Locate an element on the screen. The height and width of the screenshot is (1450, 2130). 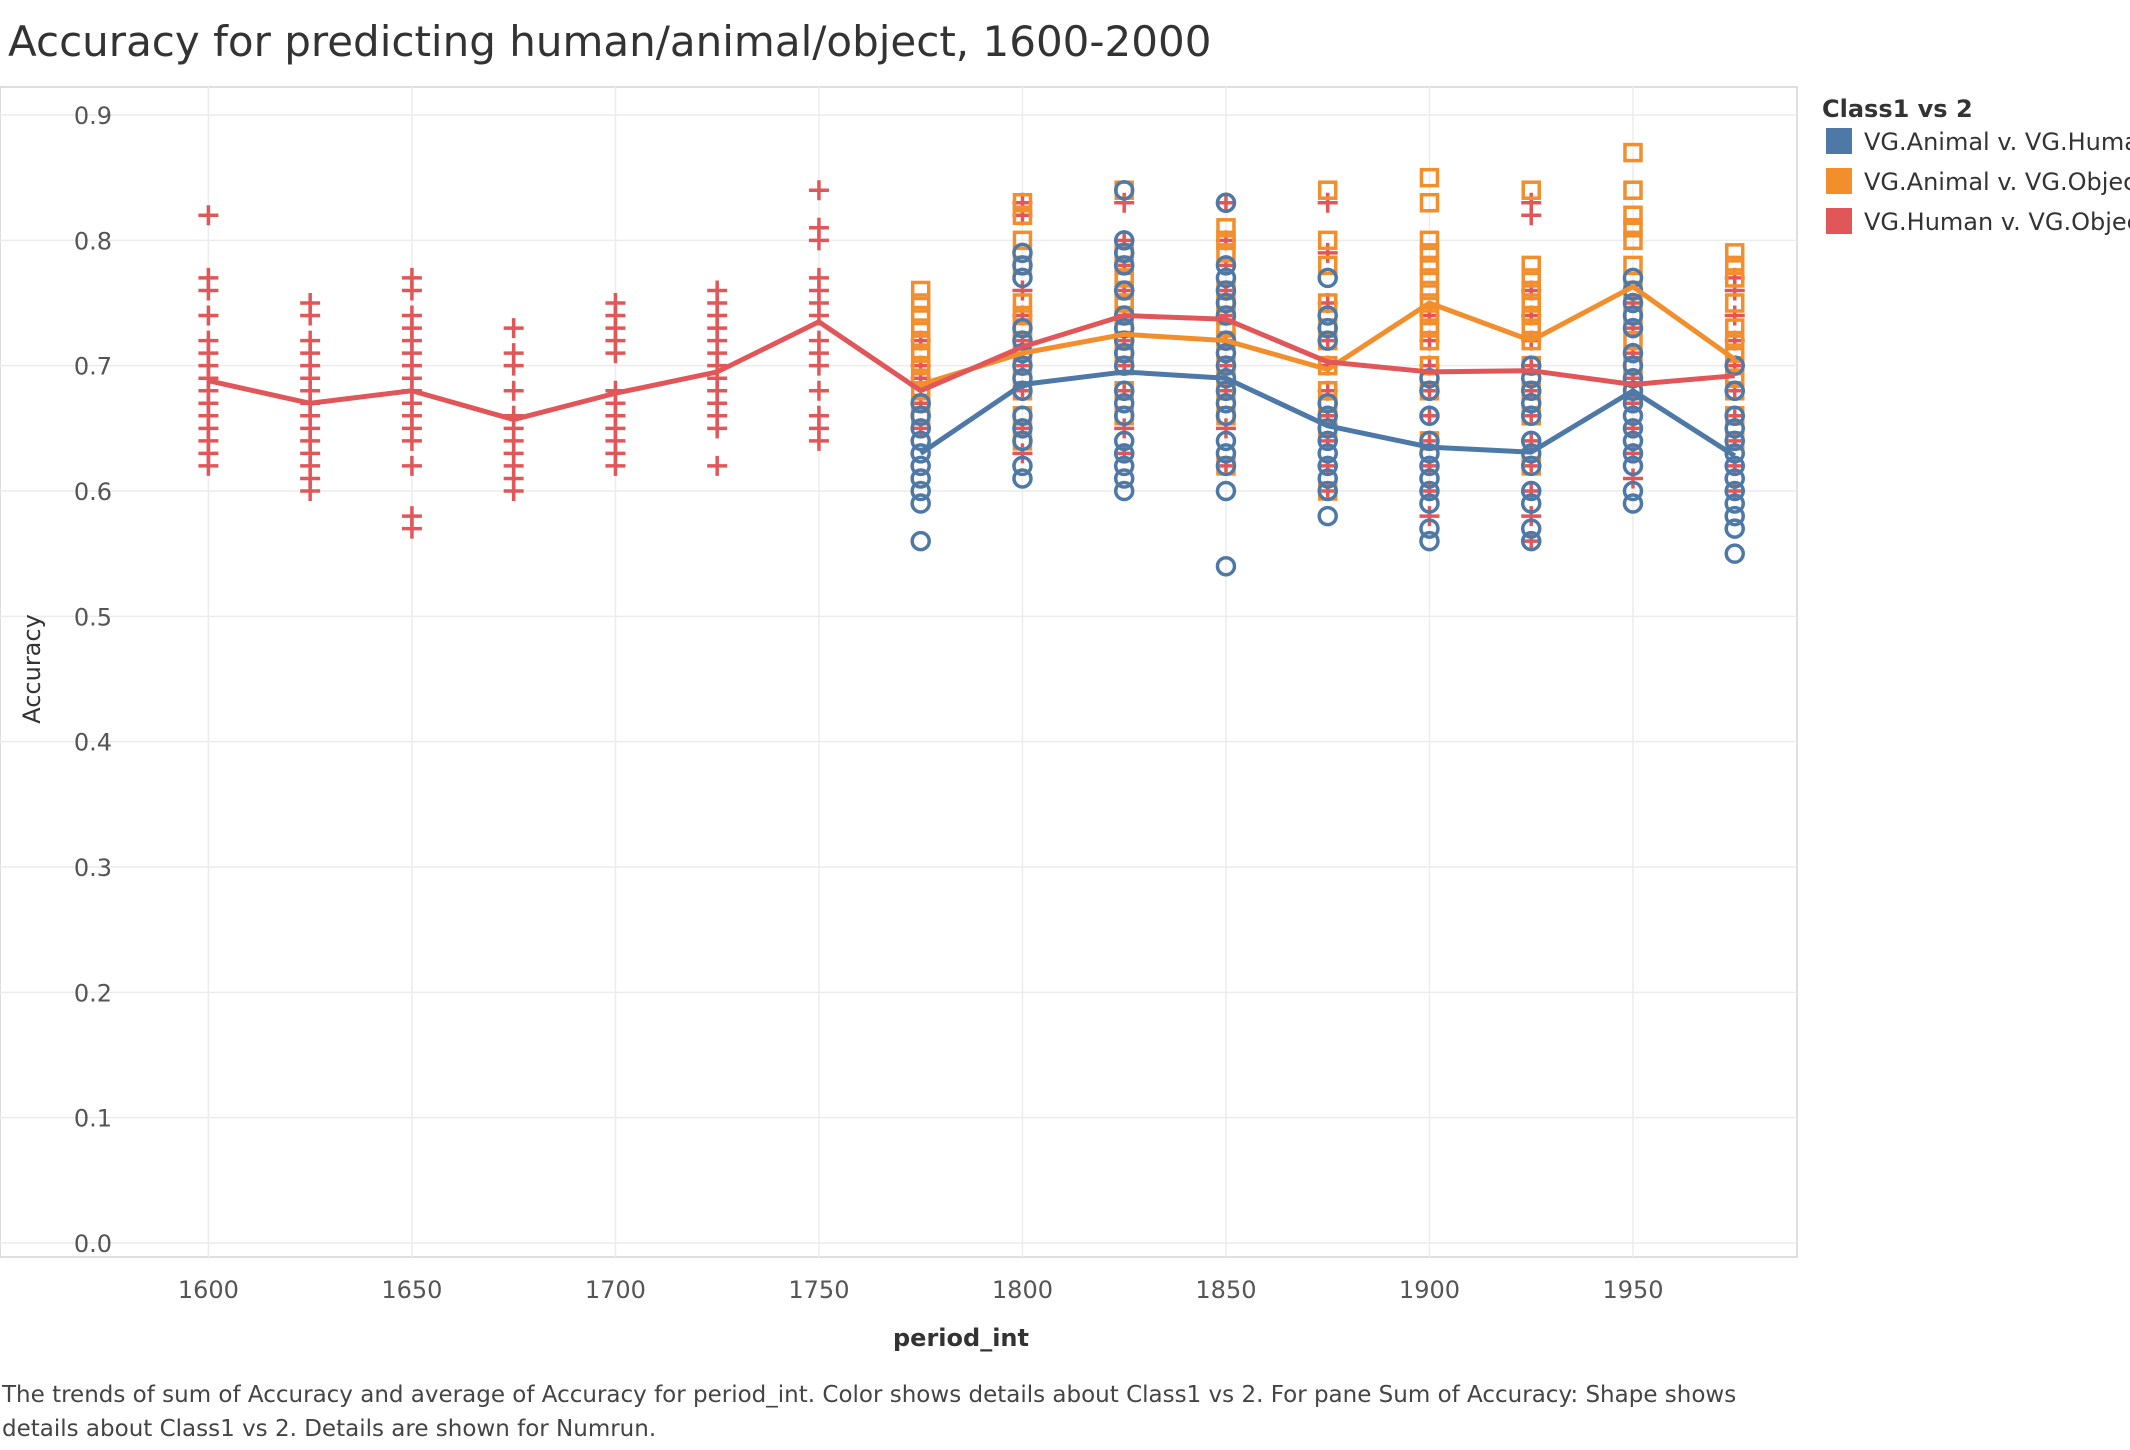
legend-item: VG.Human v. VG.Object is located at coordinates (1978, 222).